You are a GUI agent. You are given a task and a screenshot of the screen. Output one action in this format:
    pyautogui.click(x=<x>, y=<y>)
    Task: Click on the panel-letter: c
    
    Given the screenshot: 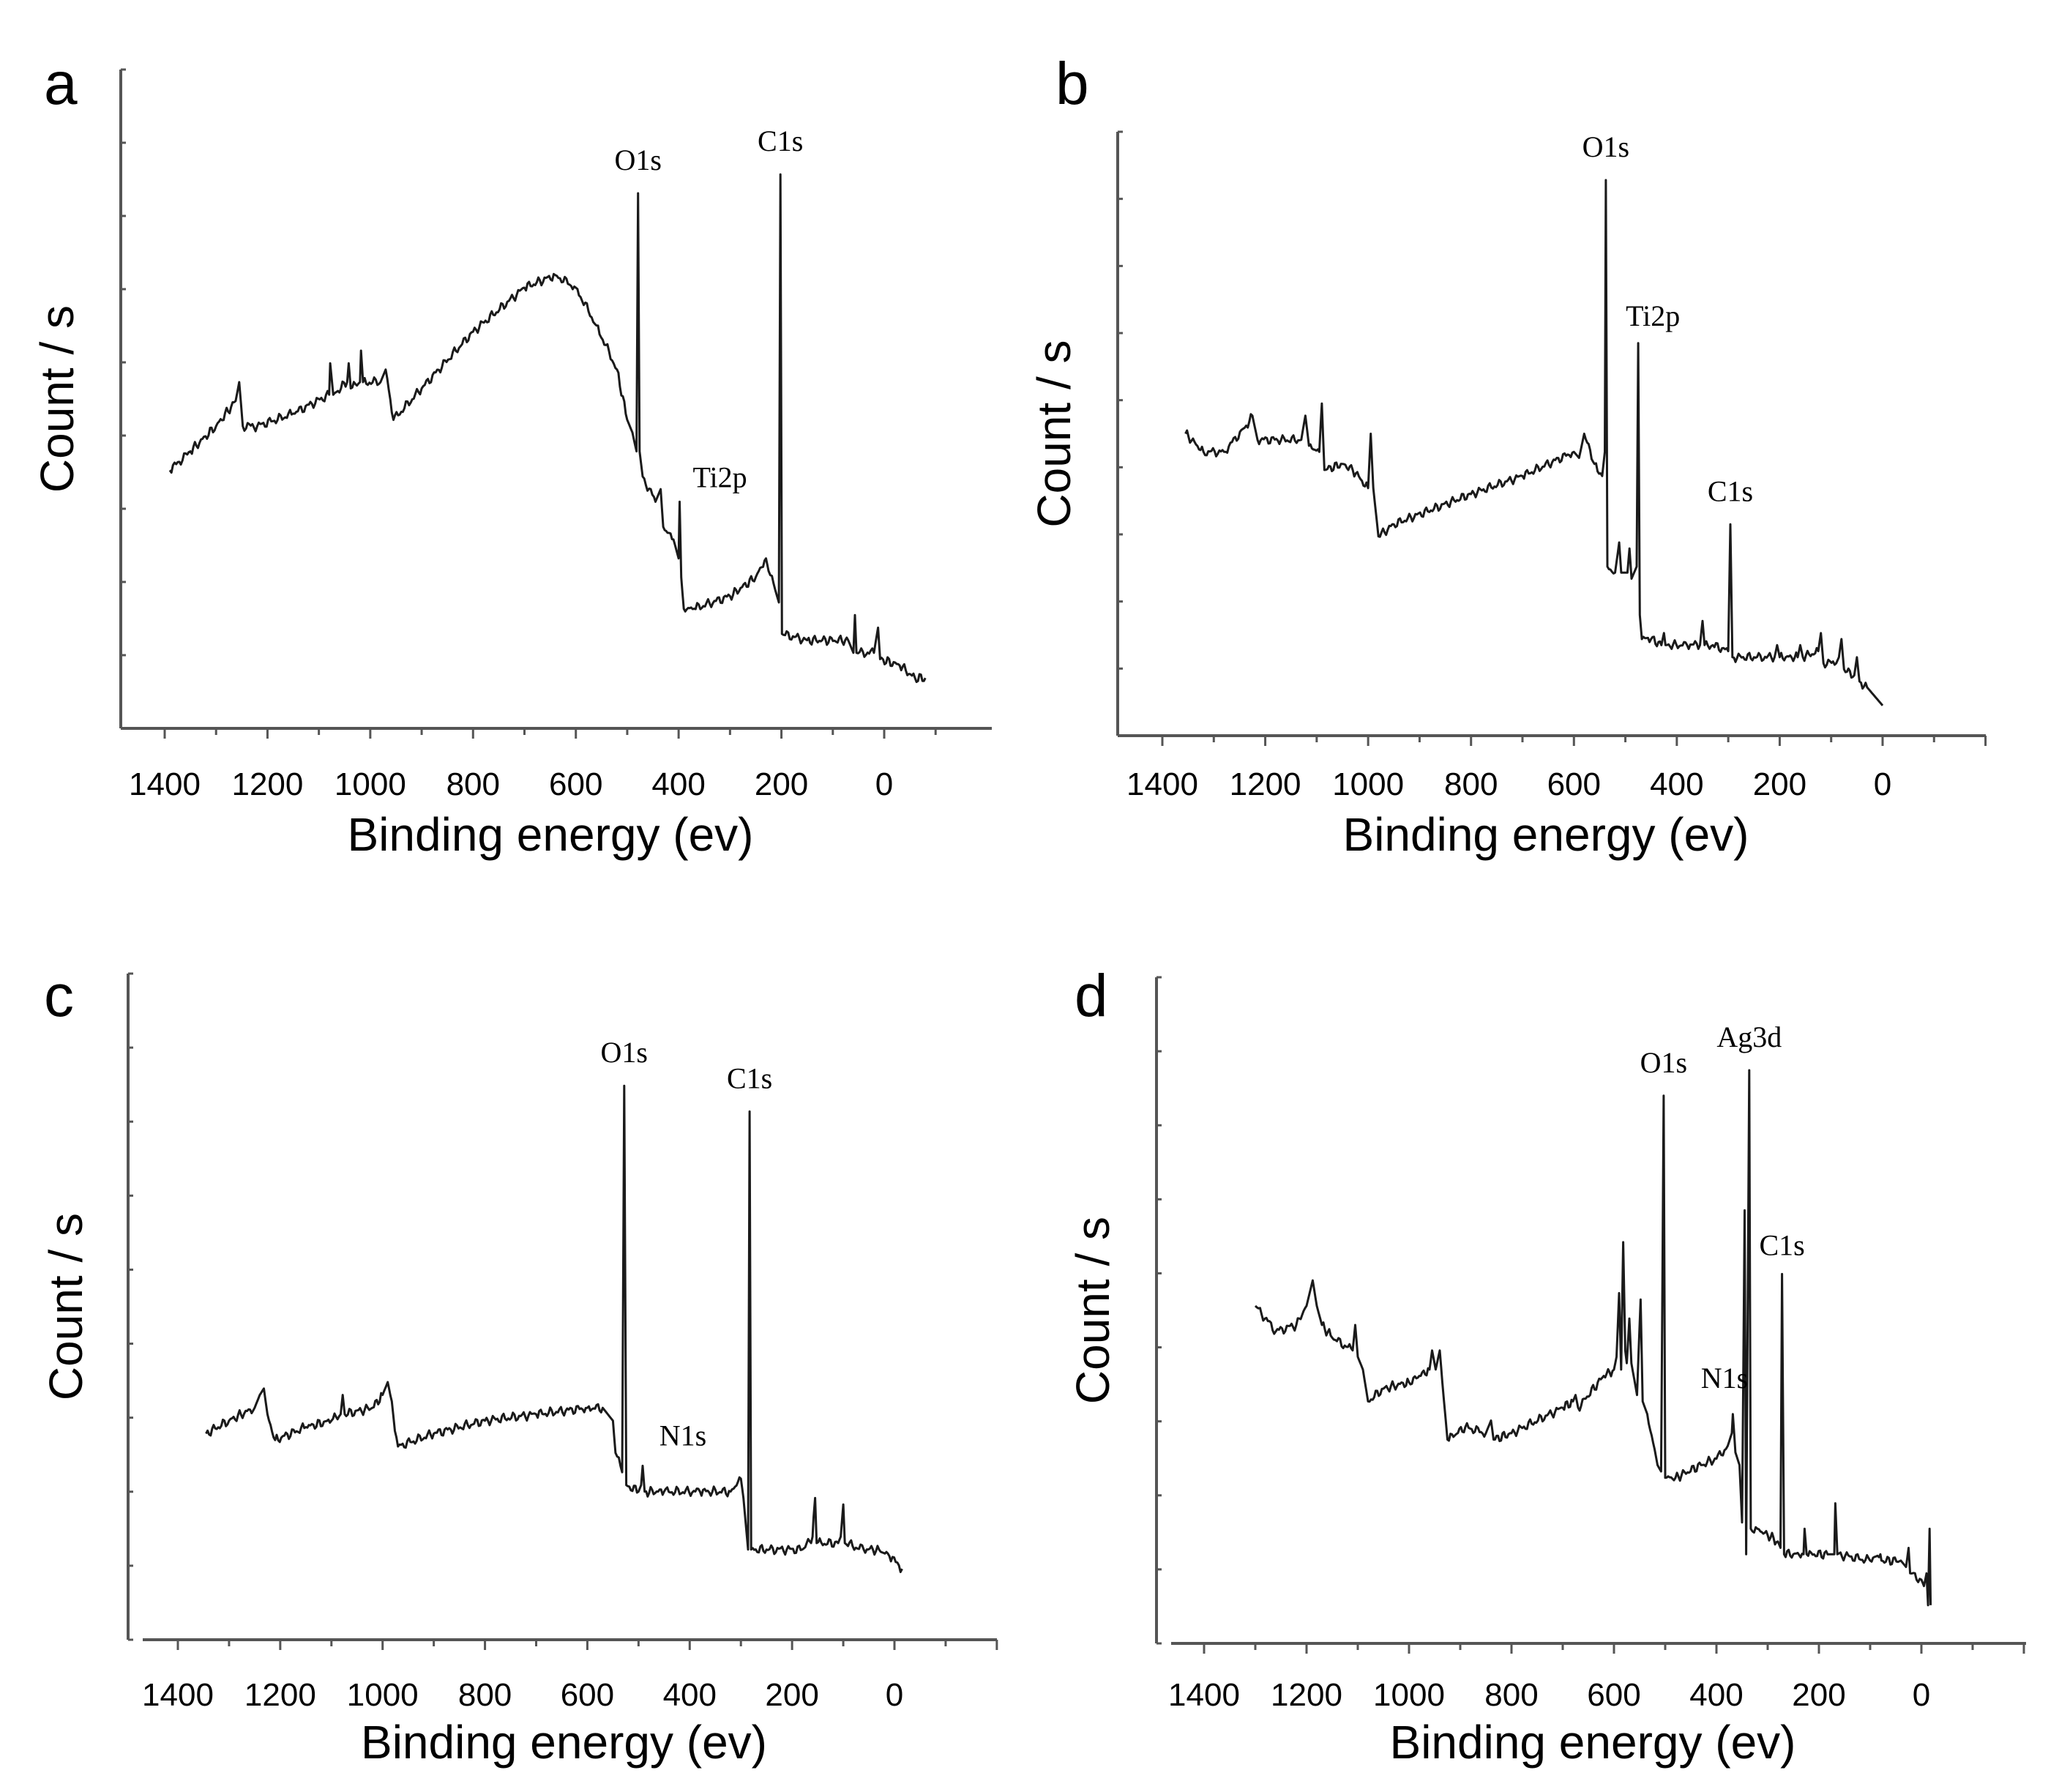 What is the action you would take?
    pyautogui.click(x=59, y=996)
    